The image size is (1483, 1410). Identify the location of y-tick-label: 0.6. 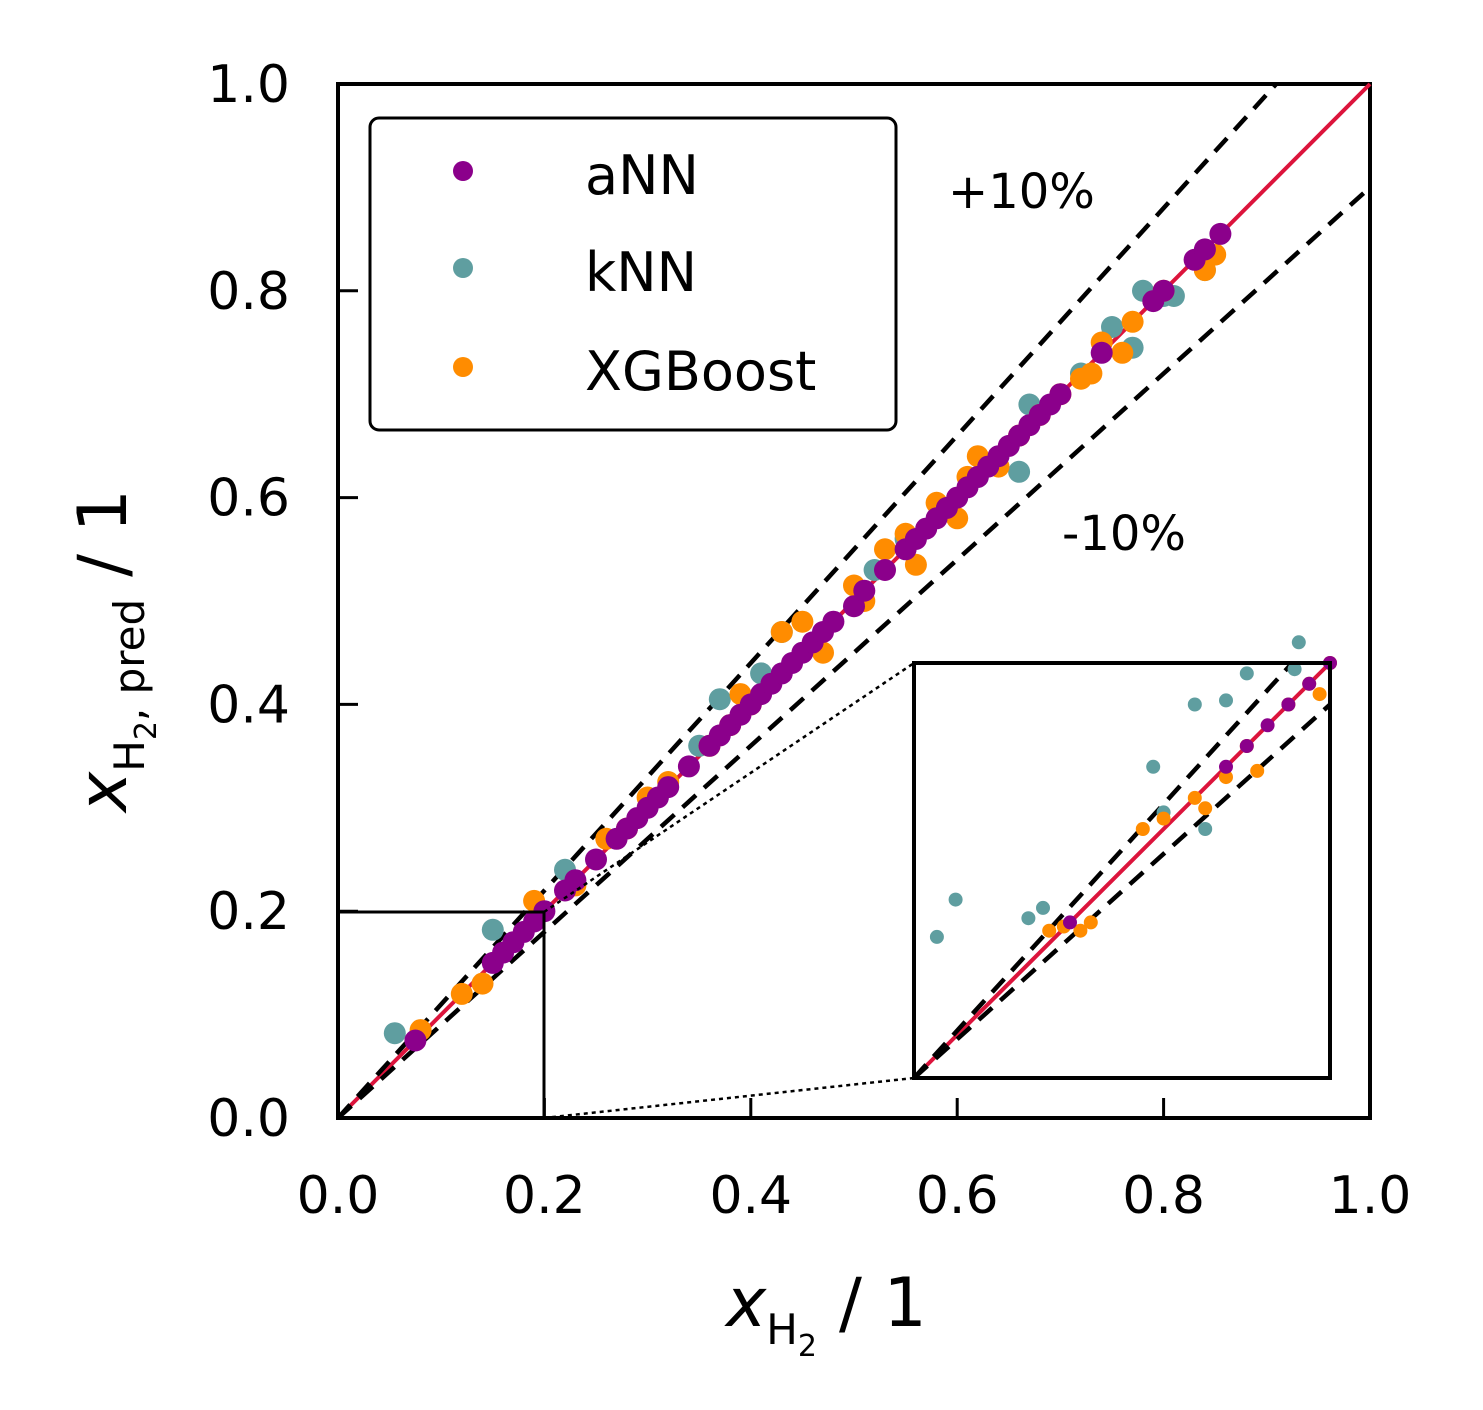
(248, 499).